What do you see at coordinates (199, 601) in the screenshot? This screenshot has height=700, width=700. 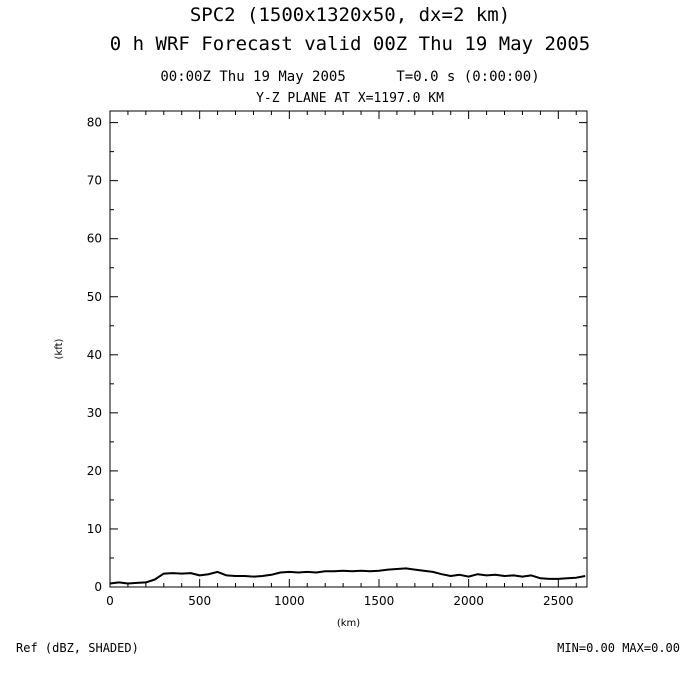 I see `x-tick-label: 500` at bounding box center [199, 601].